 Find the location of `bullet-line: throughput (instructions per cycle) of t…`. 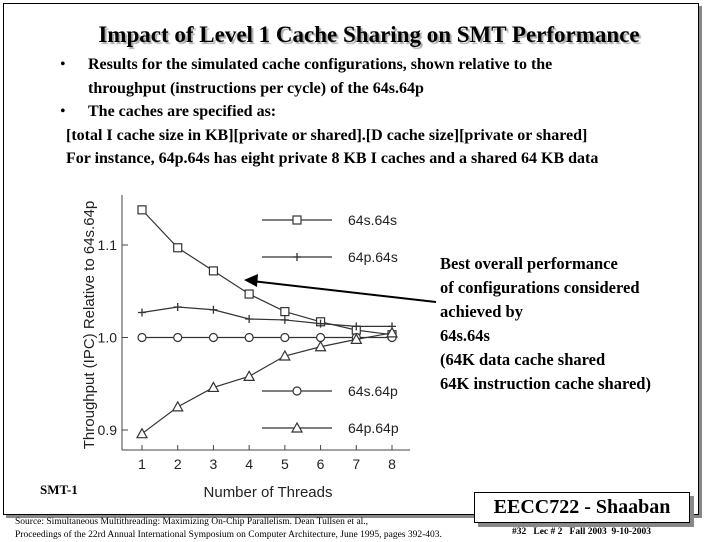

bullet-line: throughput (instructions per cycle) of t… is located at coordinates (256, 88).